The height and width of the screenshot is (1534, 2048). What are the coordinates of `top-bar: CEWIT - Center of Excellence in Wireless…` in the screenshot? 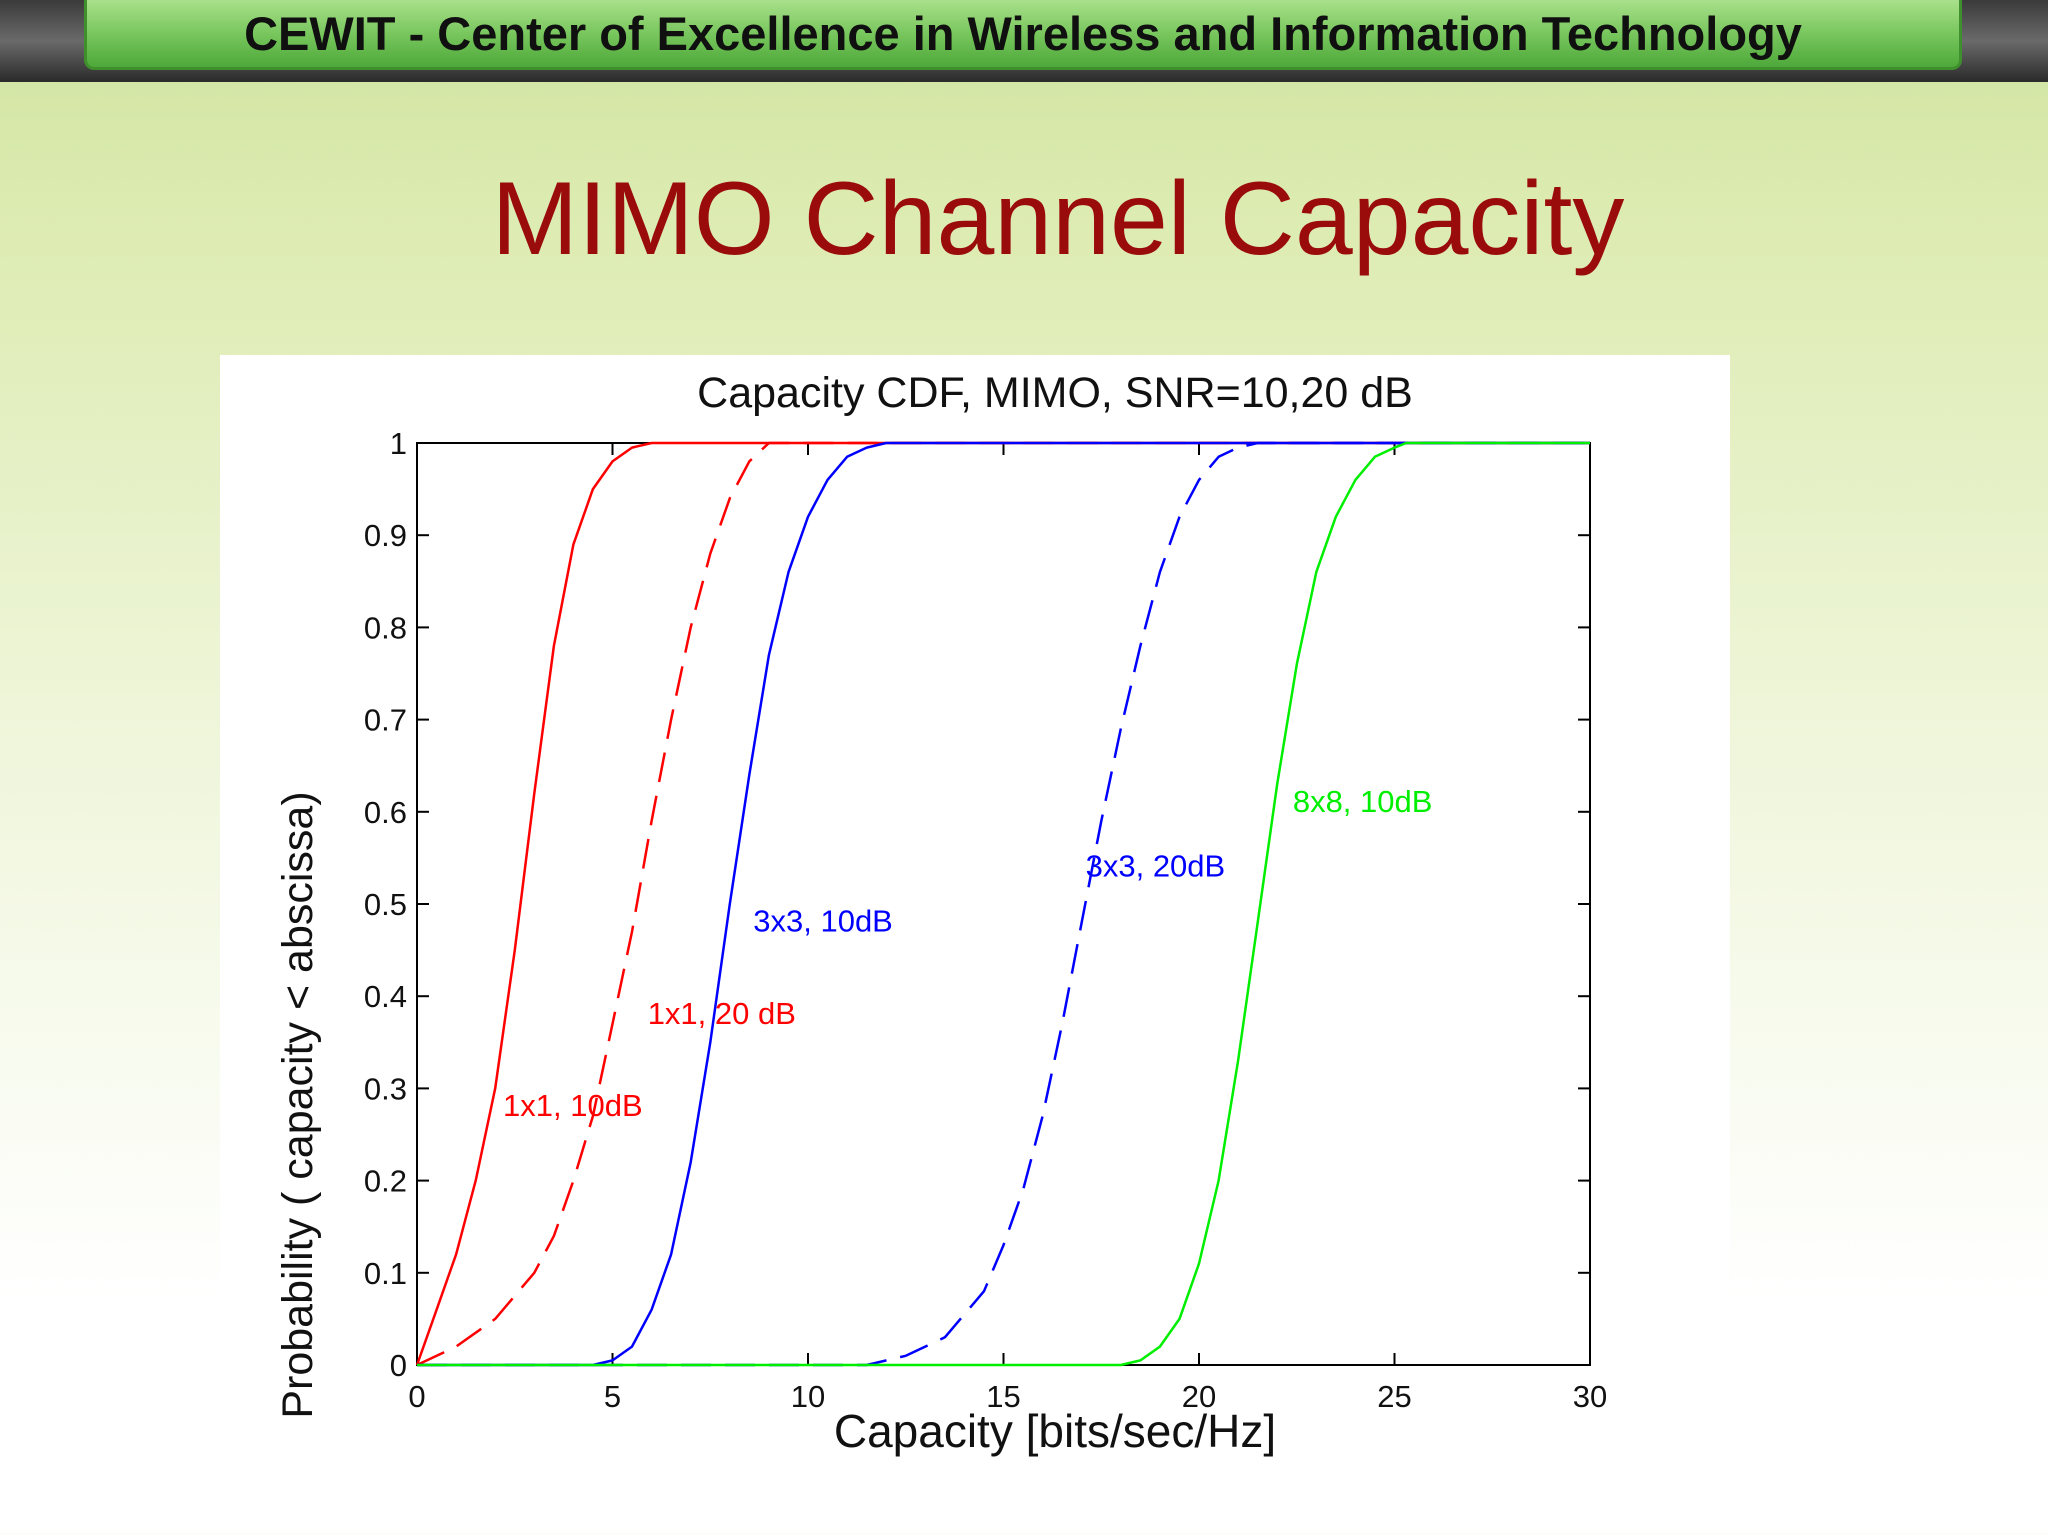 It's located at (1024, 41).